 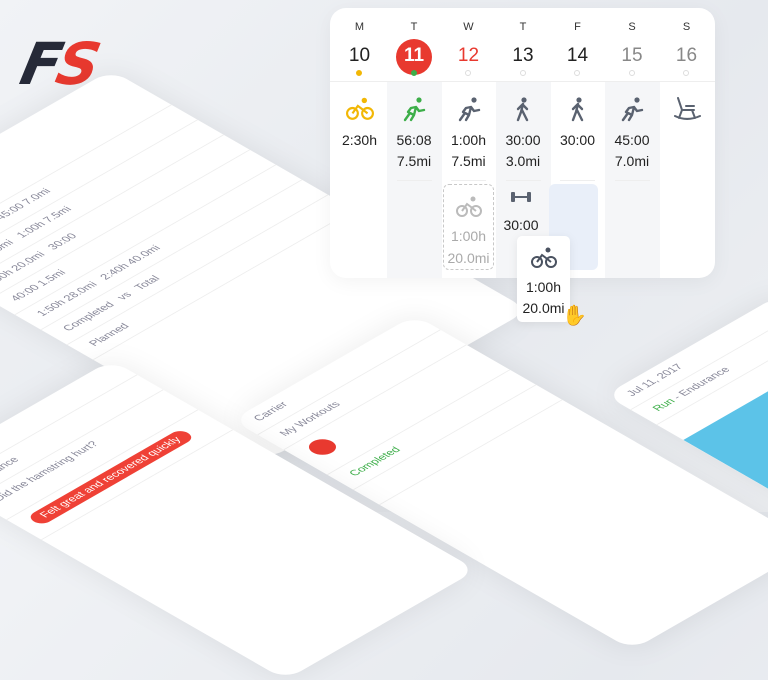 I want to click on distance: 7.0mi, so click(x=632, y=161).